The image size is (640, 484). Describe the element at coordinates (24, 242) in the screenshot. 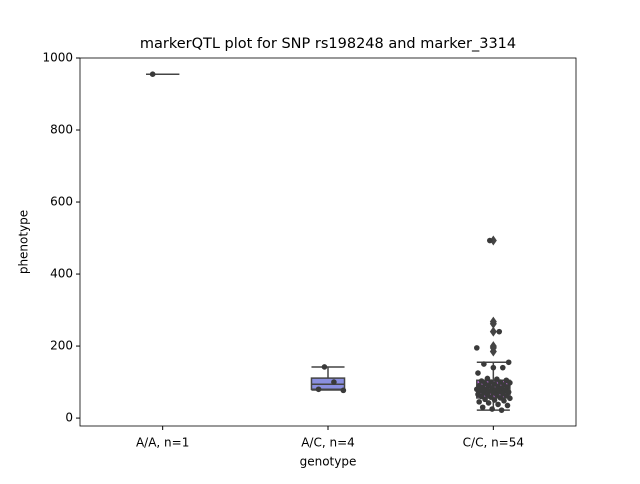

I see `y-axis-label: phenotype` at that location.